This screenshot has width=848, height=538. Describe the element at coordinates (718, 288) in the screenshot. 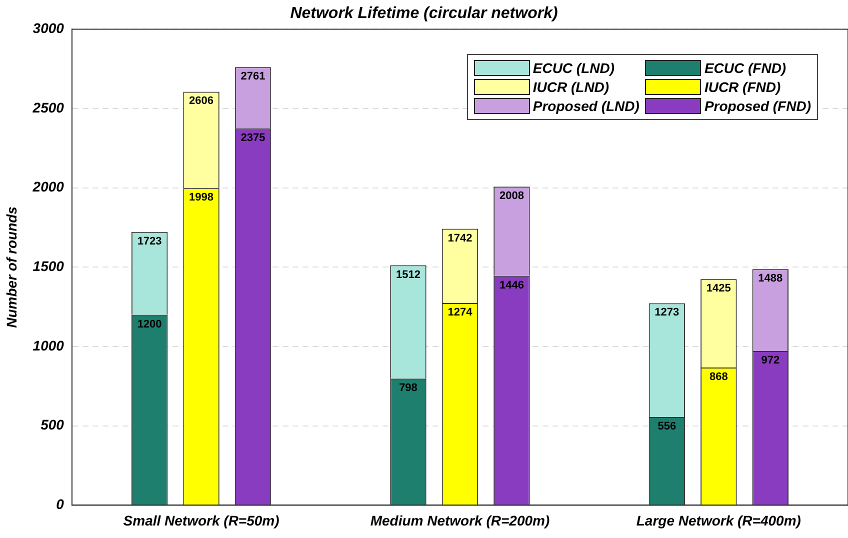

I see `total-label: 1425` at that location.